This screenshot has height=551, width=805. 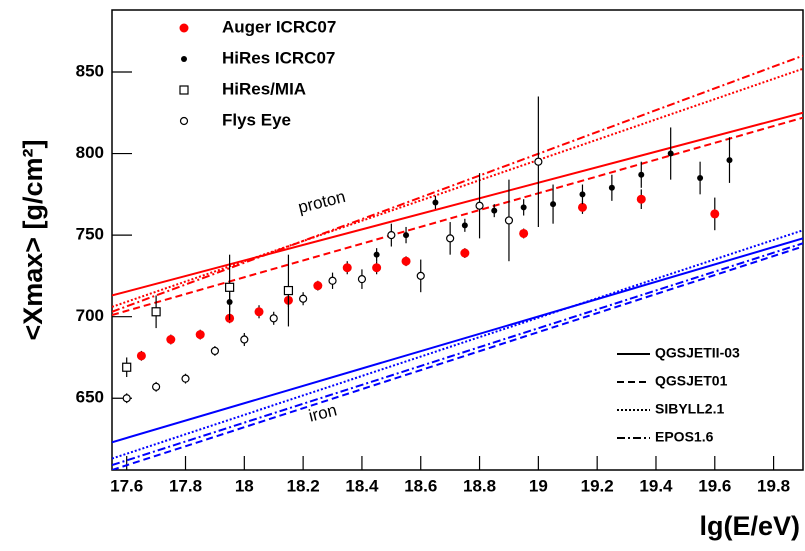 I want to click on legend-label: Auger ICRC07, so click(x=279, y=26).